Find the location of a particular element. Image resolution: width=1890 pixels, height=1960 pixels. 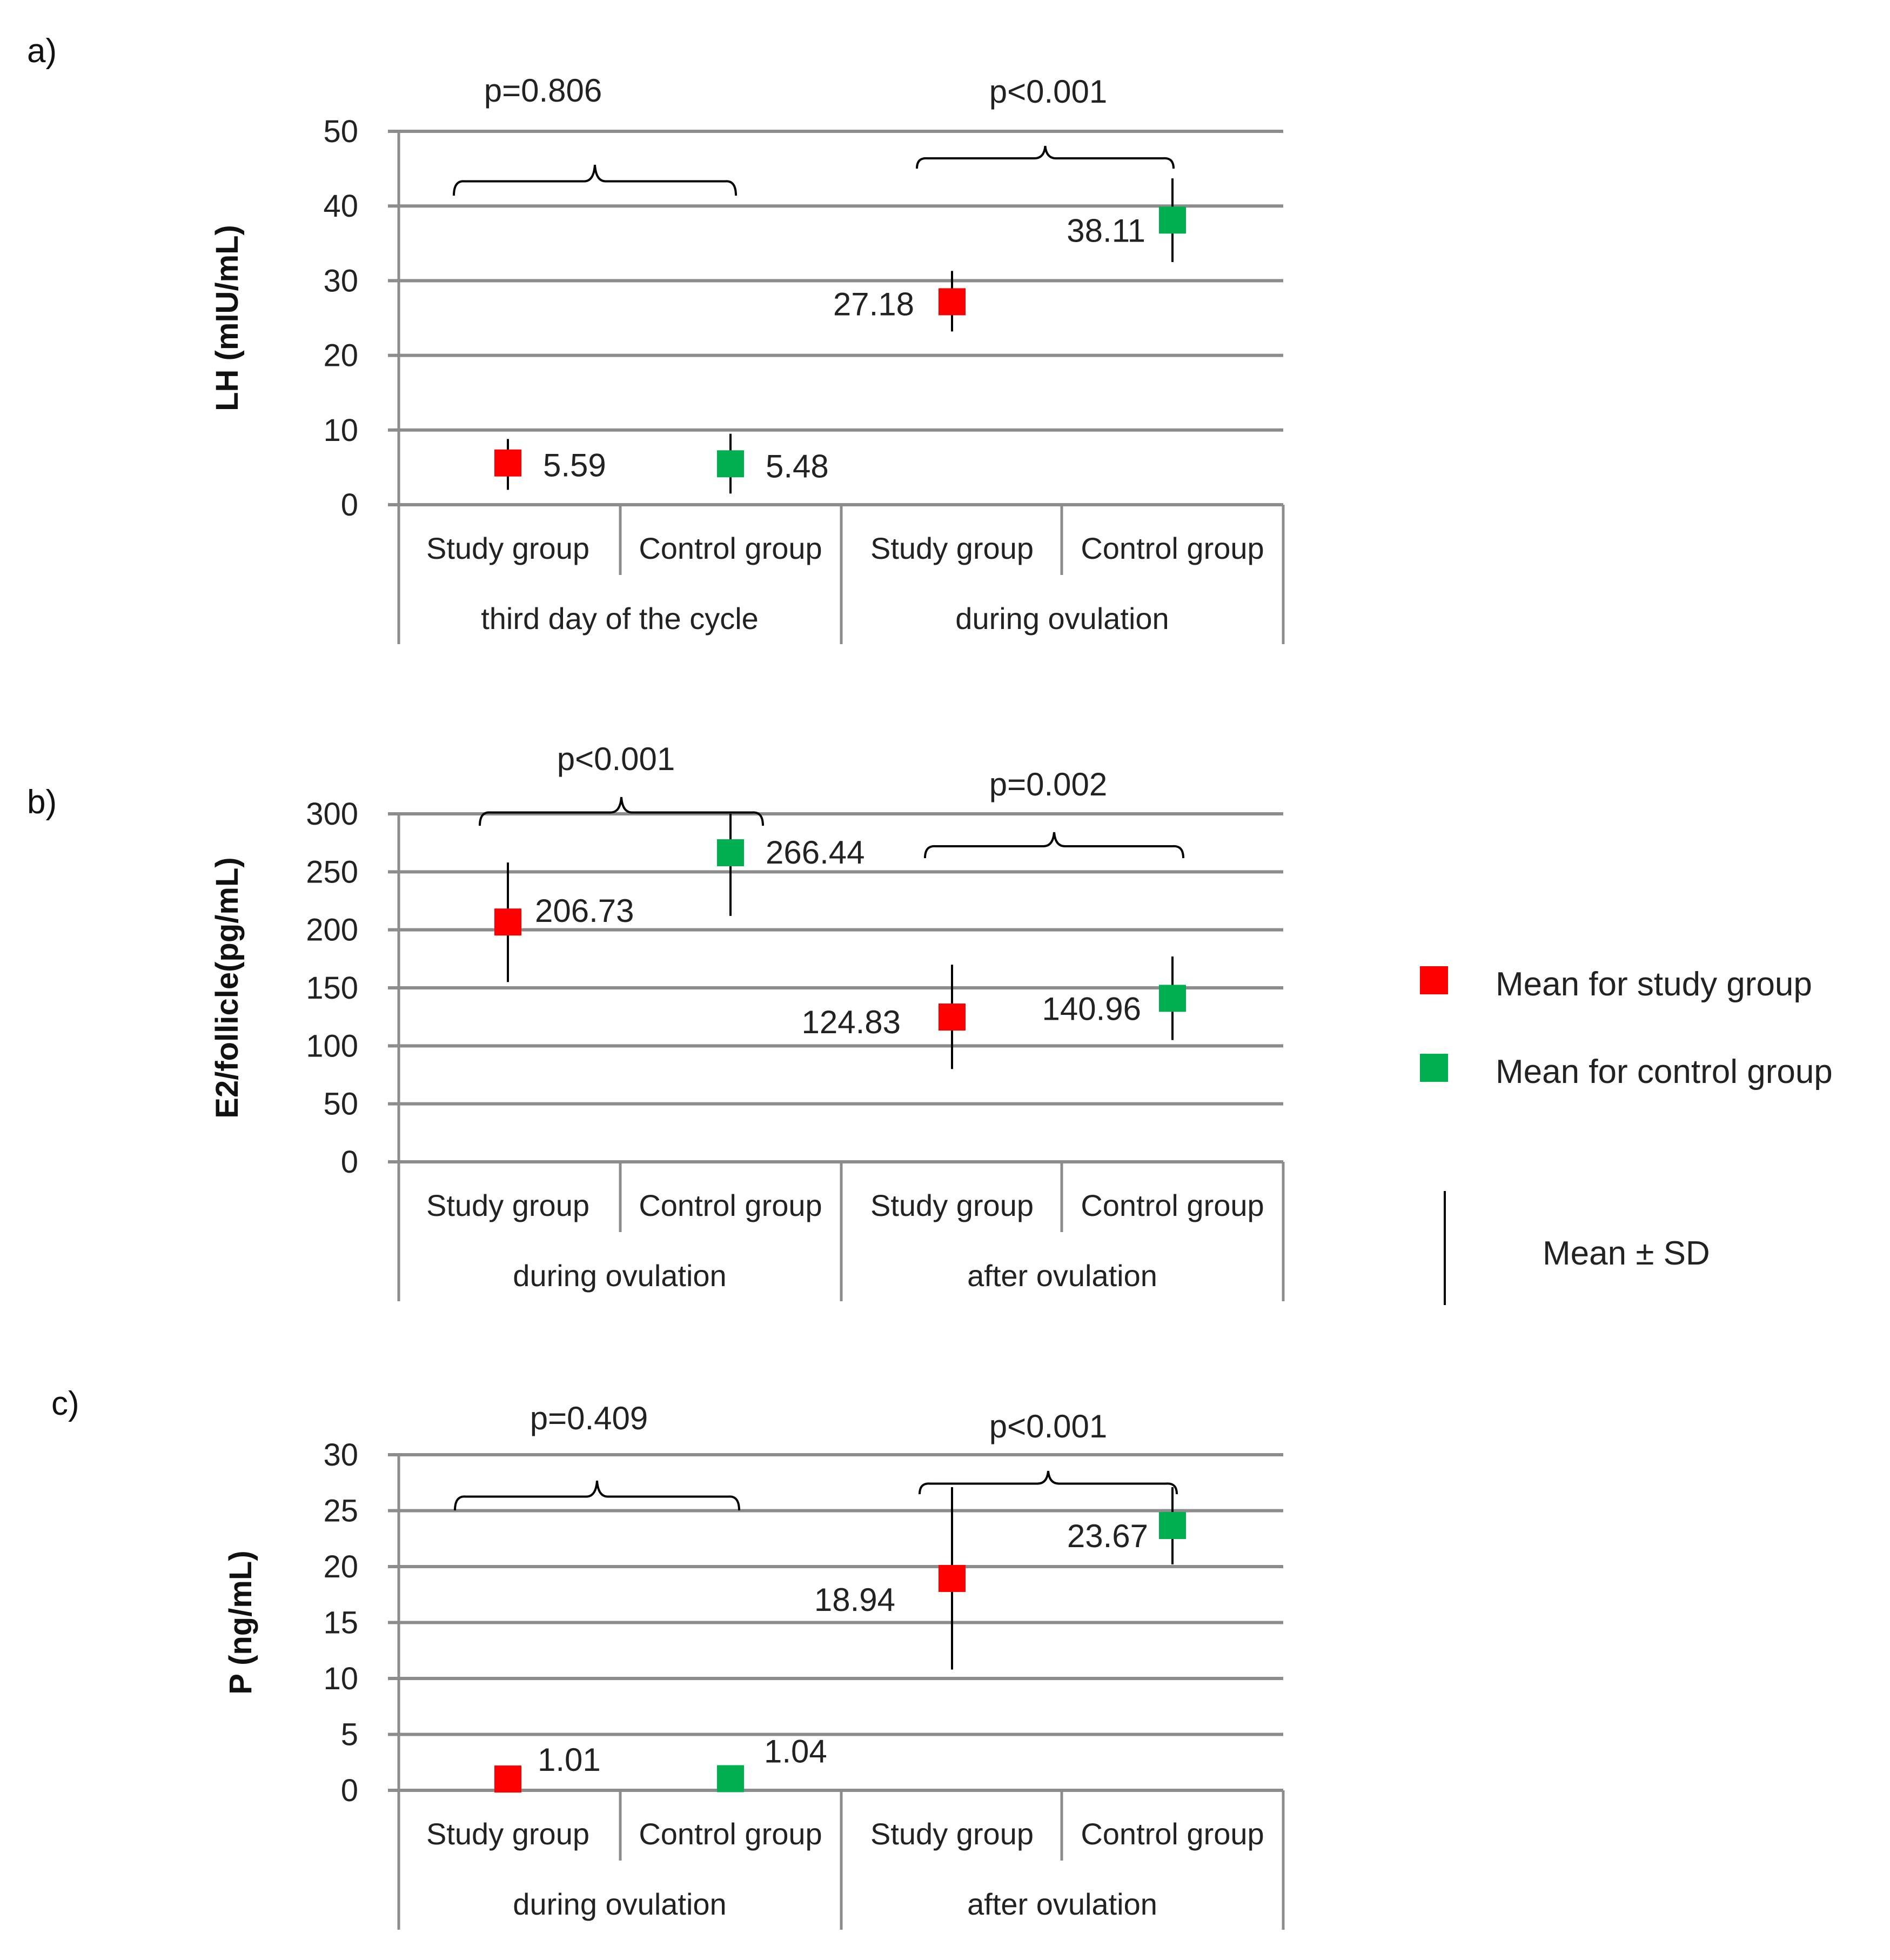

data-label: 5.48 is located at coordinates (797, 466).